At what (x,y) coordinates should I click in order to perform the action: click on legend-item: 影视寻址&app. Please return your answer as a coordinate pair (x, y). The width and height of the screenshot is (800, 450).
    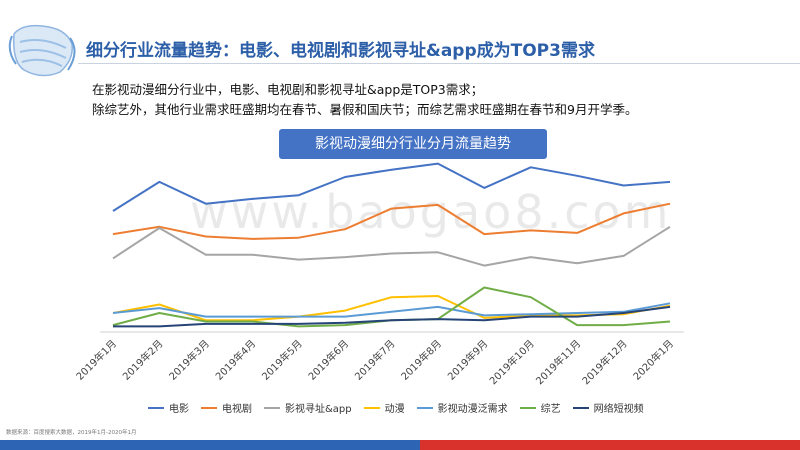
    Looking at the image, I should click on (308, 407).